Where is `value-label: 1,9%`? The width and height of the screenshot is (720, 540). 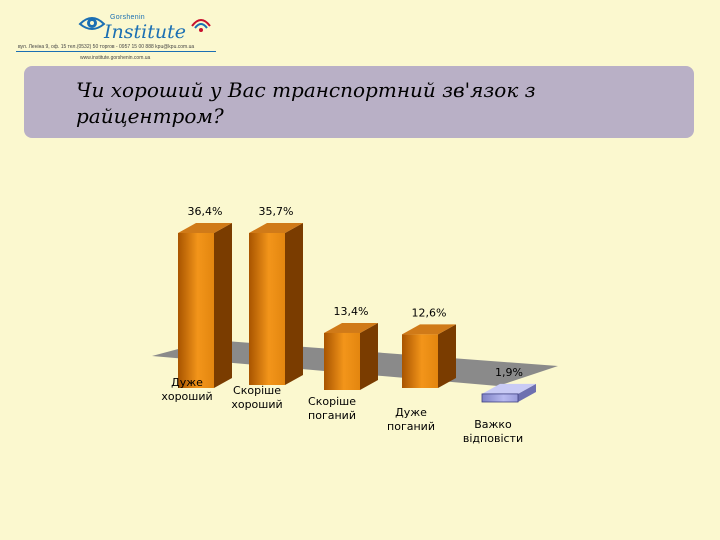
value-label: 1,9% is located at coordinates (509, 372).